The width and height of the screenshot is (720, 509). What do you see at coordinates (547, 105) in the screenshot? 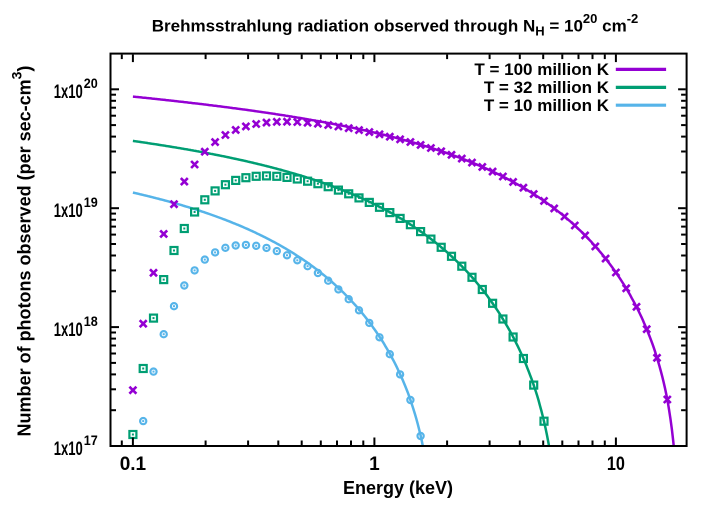
I see `svg-text: T = 10 million K` at bounding box center [547, 105].